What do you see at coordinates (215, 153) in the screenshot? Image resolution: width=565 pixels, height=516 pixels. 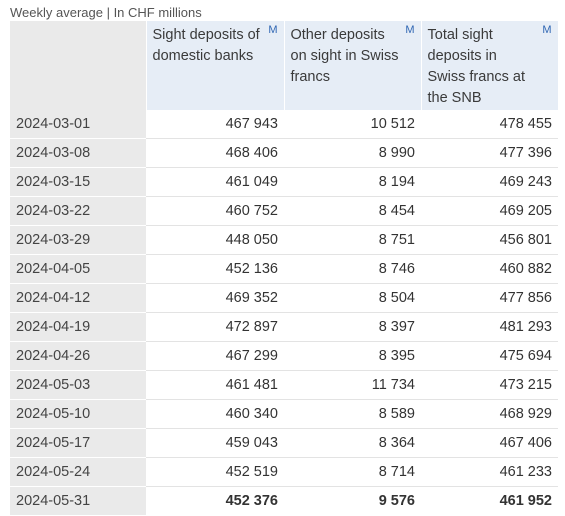 I see `sight-domestic-cell: 468 406` at bounding box center [215, 153].